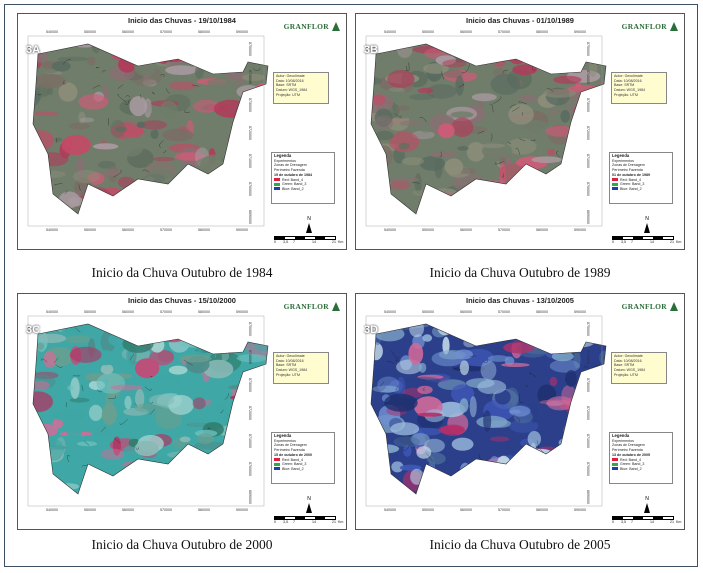  Describe the element at coordinates (309, 241) in the screenshot. I see `scale-bar: 0 3,5 7 14 21 Km` at that location.